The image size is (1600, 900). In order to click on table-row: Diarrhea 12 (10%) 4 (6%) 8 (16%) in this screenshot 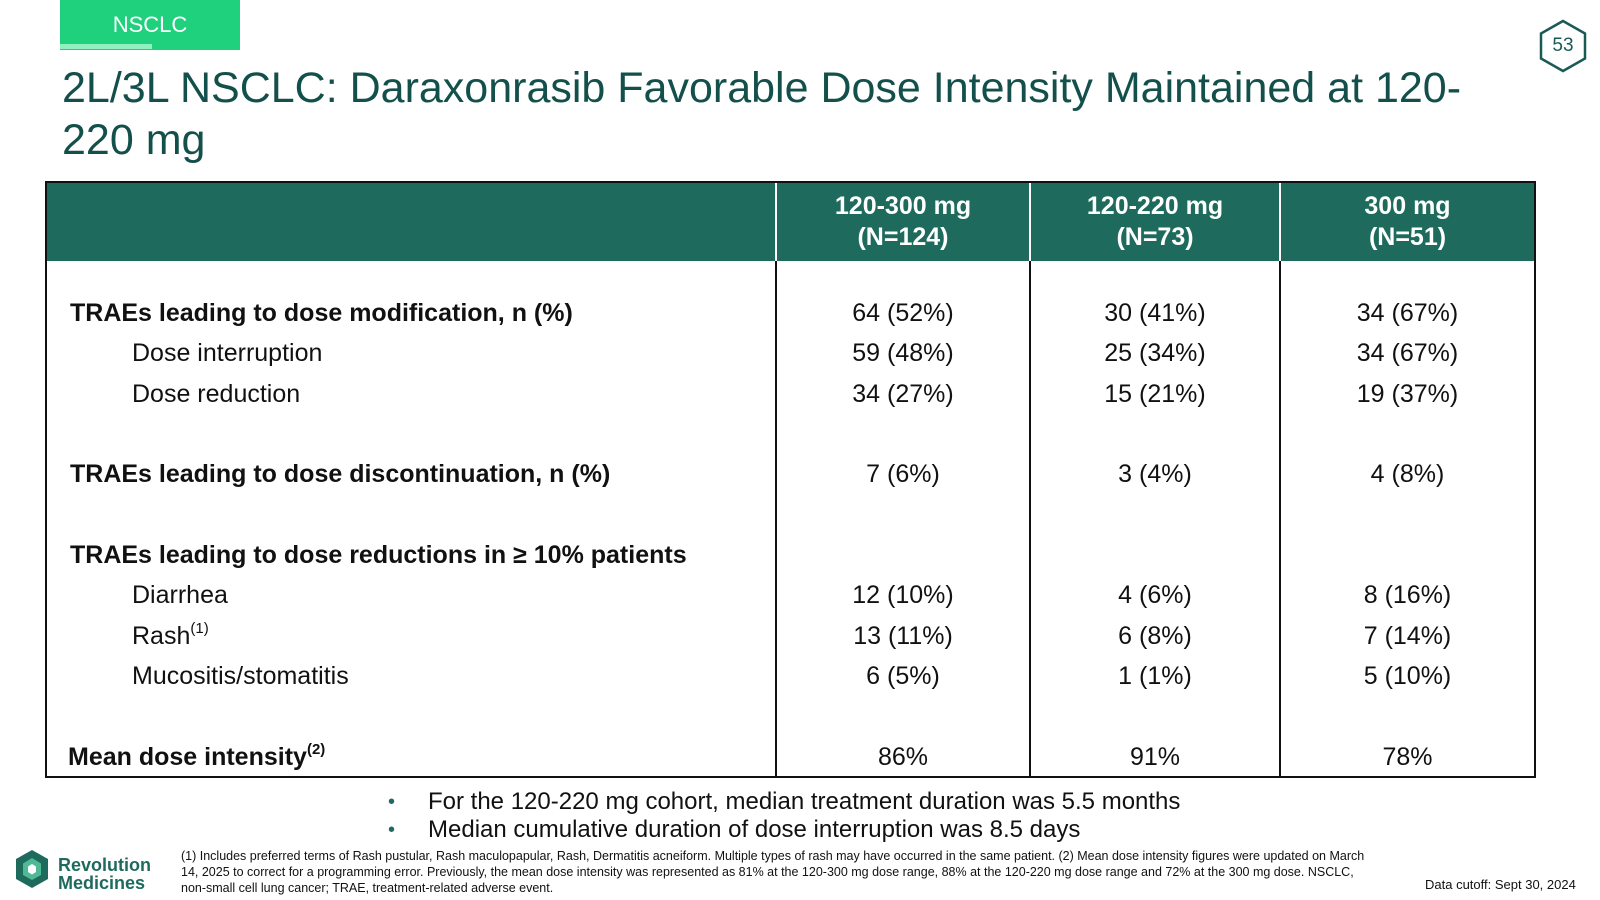, I will do `click(790, 595)`.